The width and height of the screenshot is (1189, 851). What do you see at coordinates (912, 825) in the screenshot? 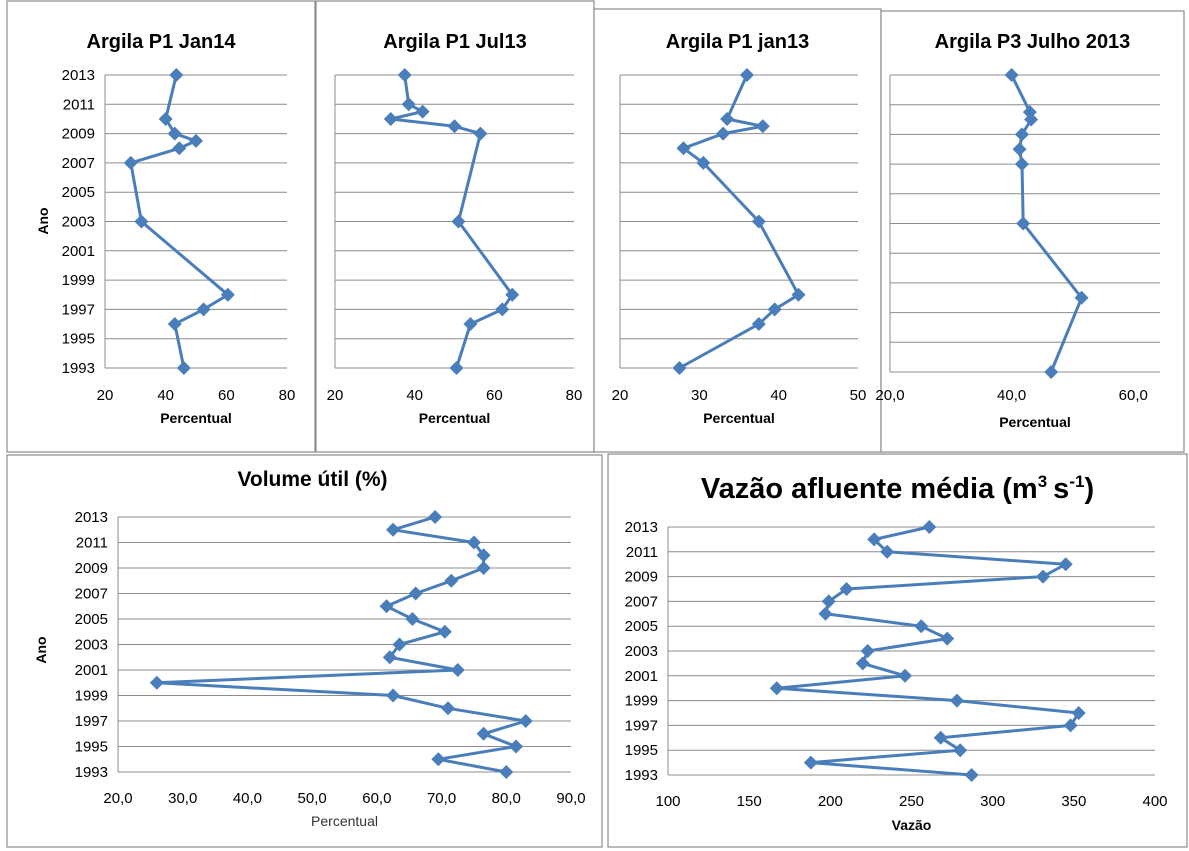
I see `x-axis-label: Vazão` at bounding box center [912, 825].